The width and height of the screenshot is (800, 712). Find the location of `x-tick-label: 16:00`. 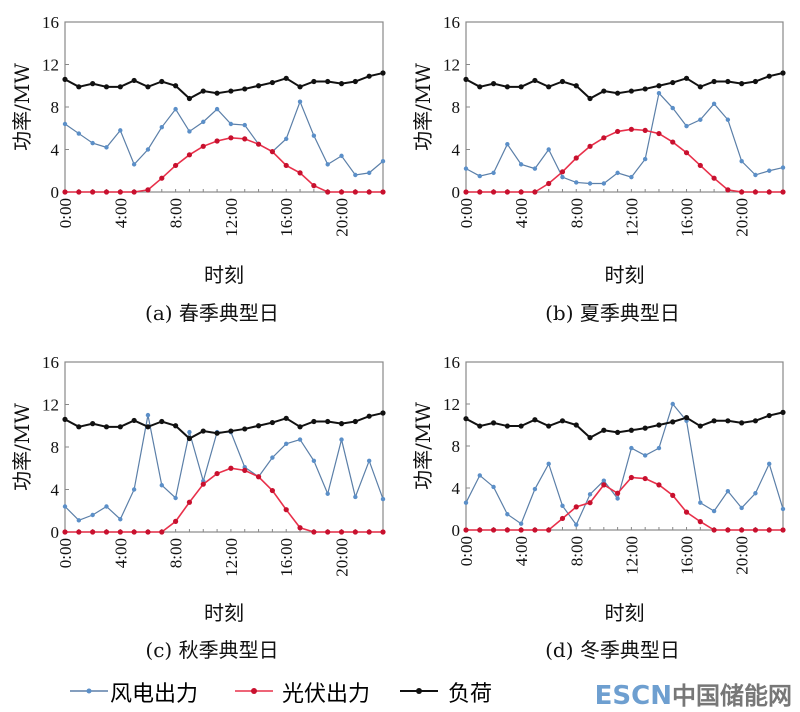

x-tick-label: 16:00 is located at coordinates (286, 217).